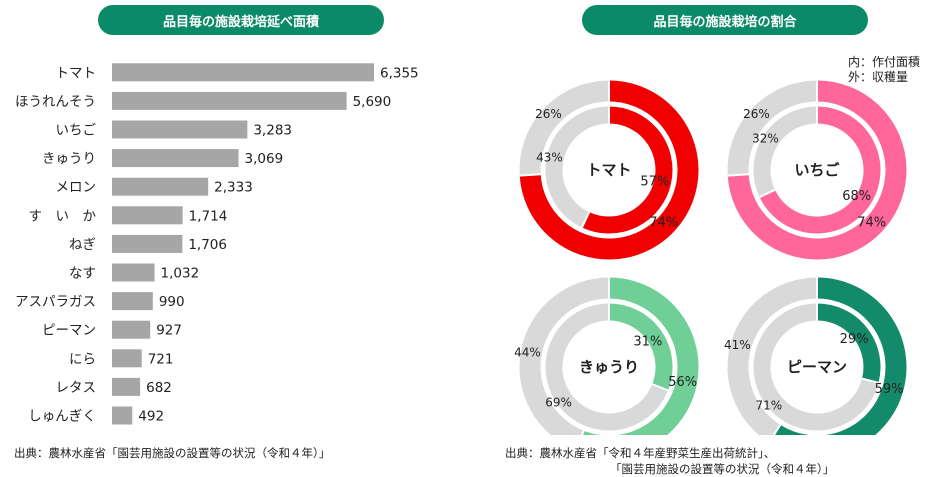 The height and width of the screenshot is (477, 929). I want to click on bar-category-label: アスパラガス, so click(55, 302).